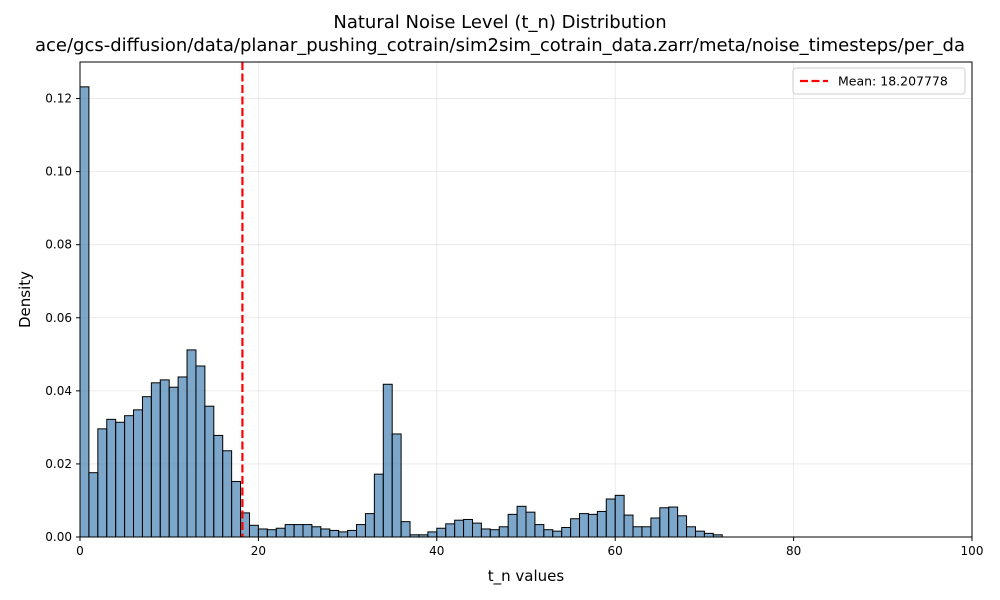  What do you see at coordinates (529, 547) in the screenshot?
I see `x-axis-ticks: 0 20 40 60 80 100` at bounding box center [529, 547].